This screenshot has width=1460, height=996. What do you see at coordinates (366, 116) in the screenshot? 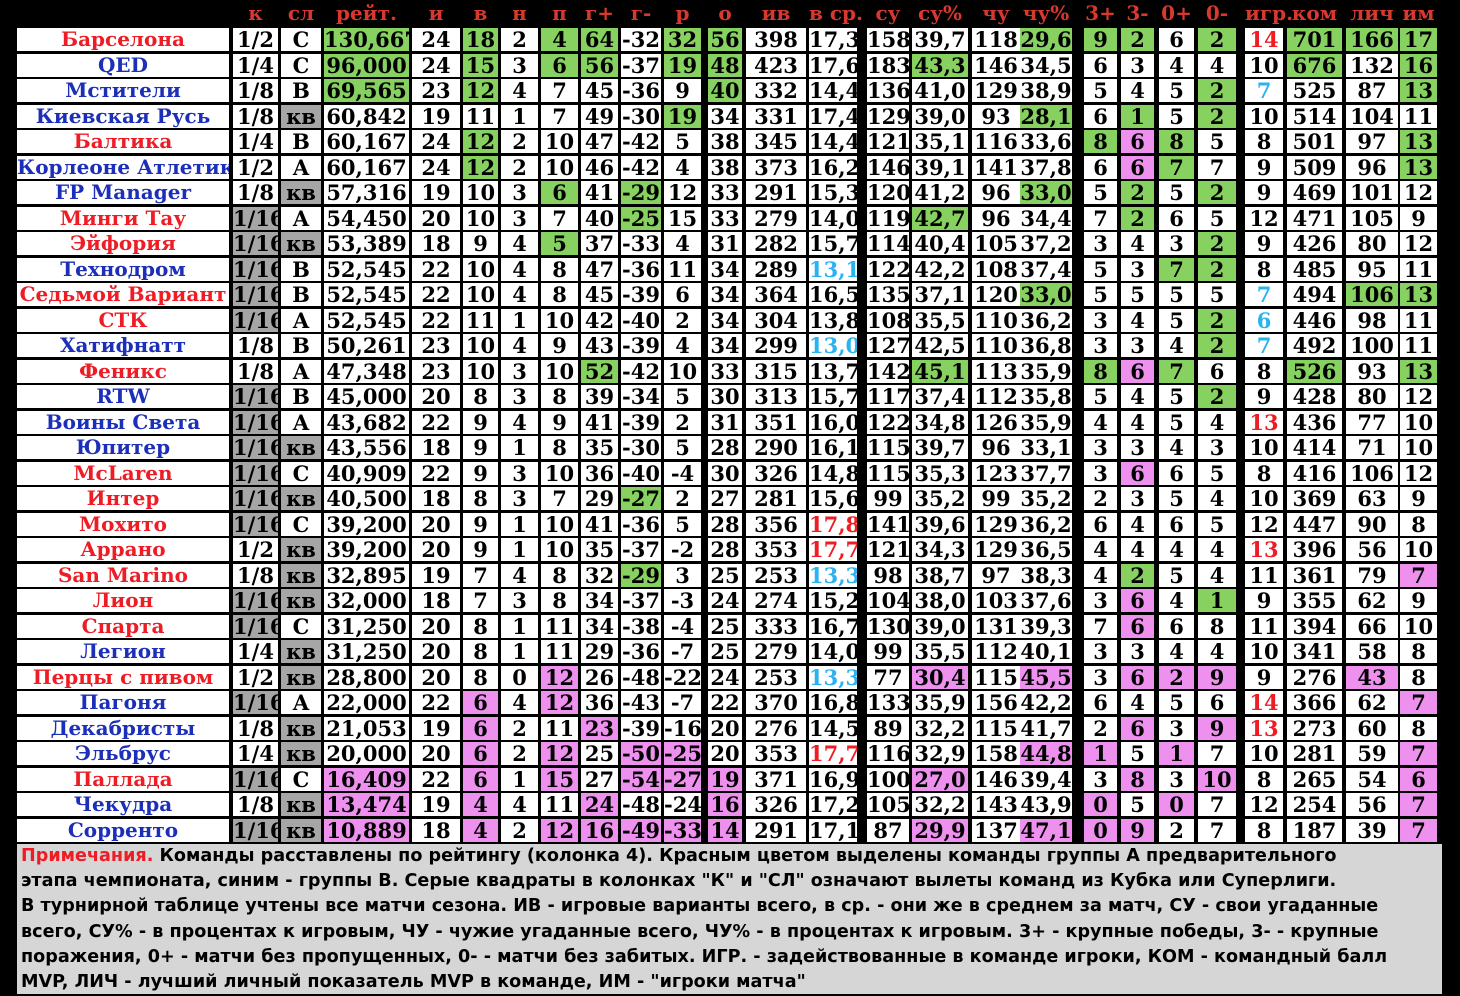
I see `cell-рейт.: 60,842` at bounding box center [366, 116].